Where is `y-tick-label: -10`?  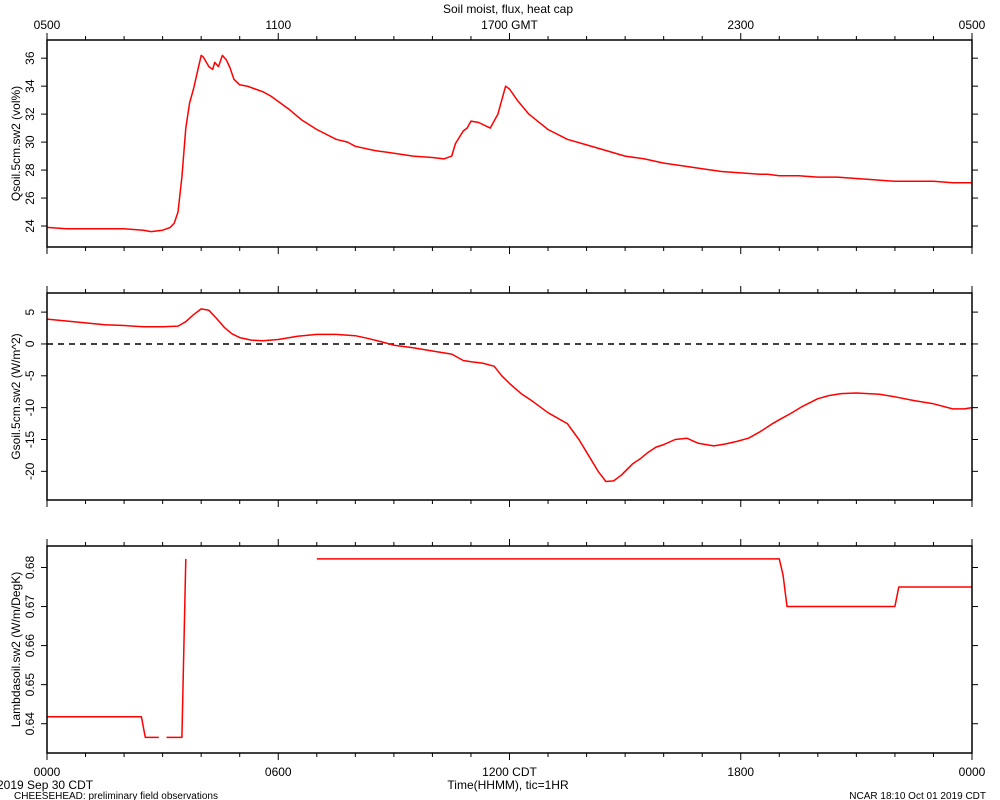 y-tick-label: -10 is located at coordinates (30, 408).